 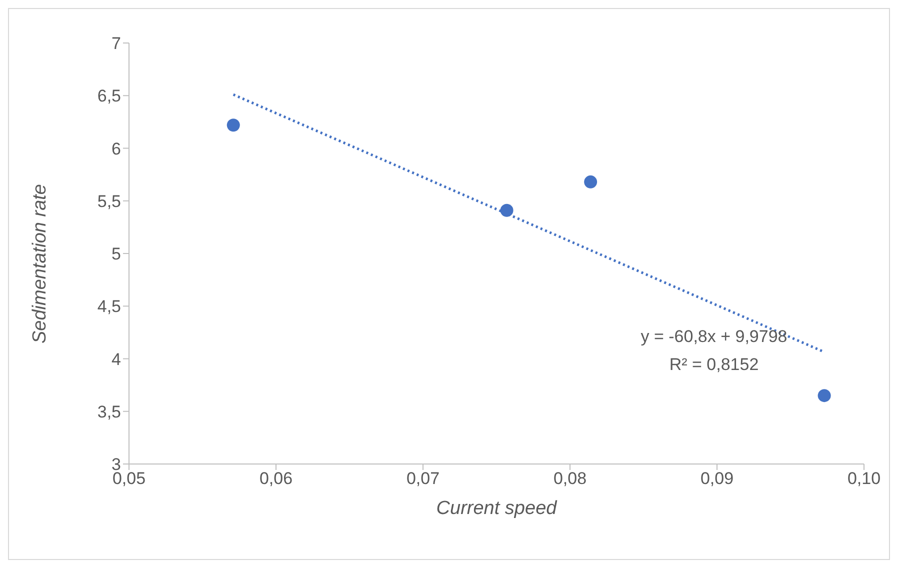 What do you see at coordinates (116, 254) in the screenshot?
I see `y-tick-label: 5` at bounding box center [116, 254].